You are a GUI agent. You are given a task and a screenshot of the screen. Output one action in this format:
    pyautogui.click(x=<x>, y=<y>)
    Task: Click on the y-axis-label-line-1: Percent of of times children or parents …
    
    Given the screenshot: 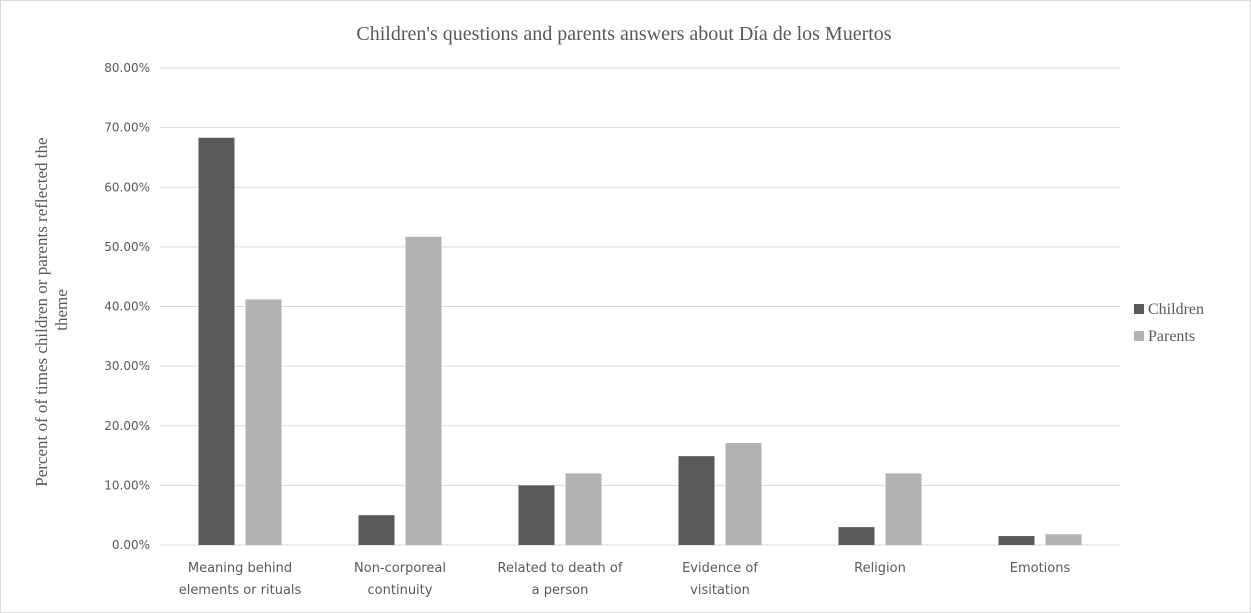 What is the action you would take?
    pyautogui.click(x=41, y=311)
    